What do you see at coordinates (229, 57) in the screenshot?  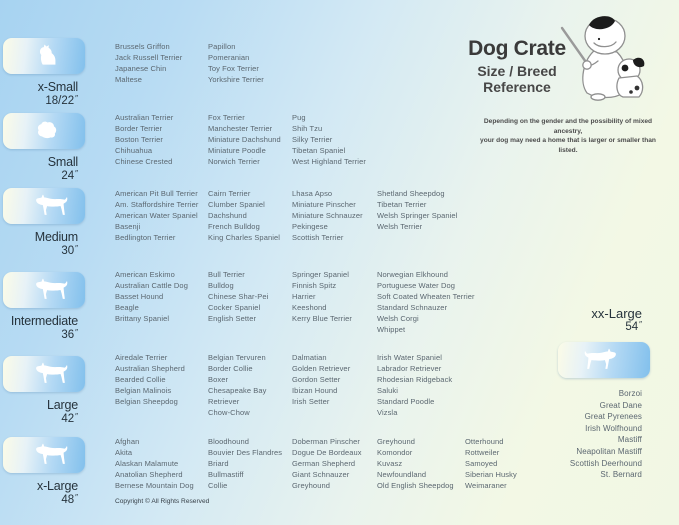 I see `breed-name: Pomeranian` at bounding box center [229, 57].